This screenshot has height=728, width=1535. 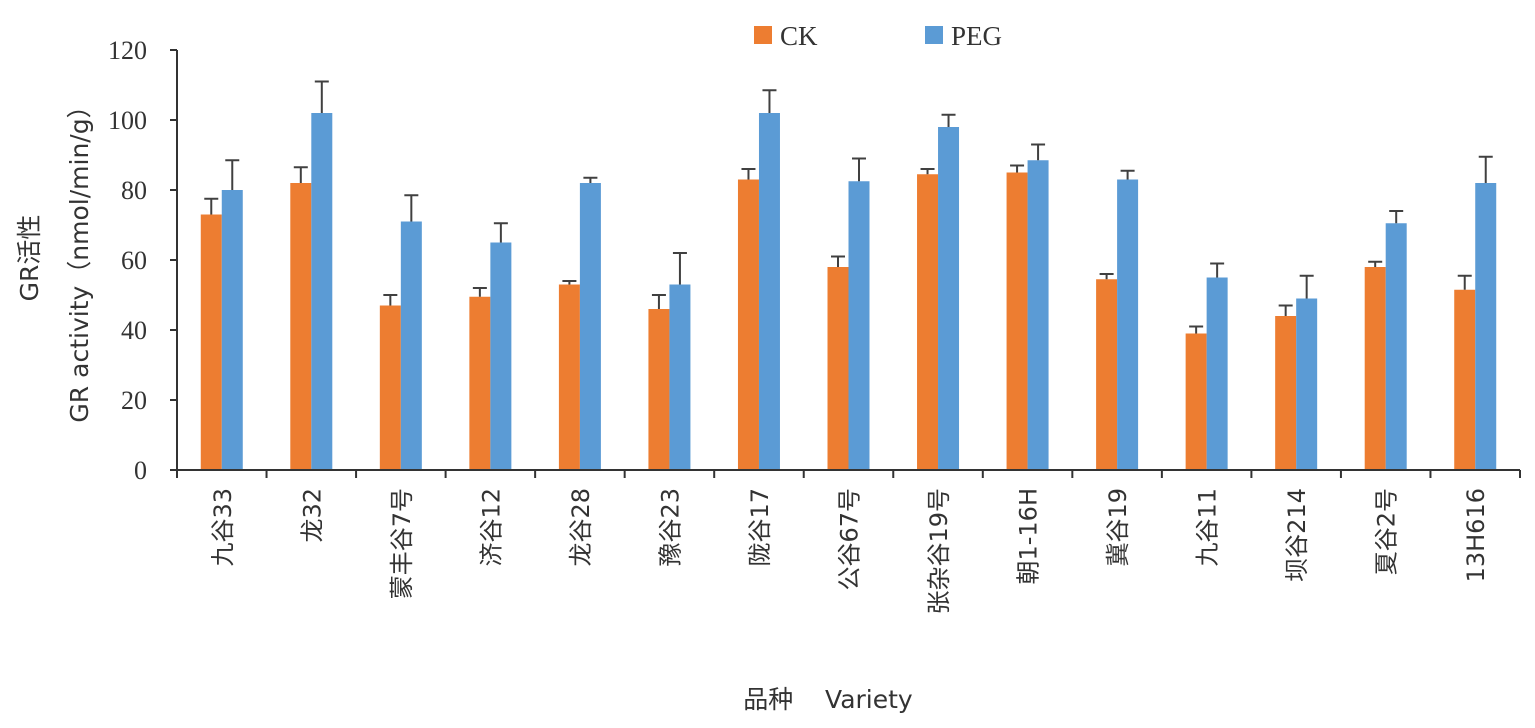 What do you see at coordinates (223, 527) in the screenshot?
I see `x-category-label: 九谷33` at bounding box center [223, 527].